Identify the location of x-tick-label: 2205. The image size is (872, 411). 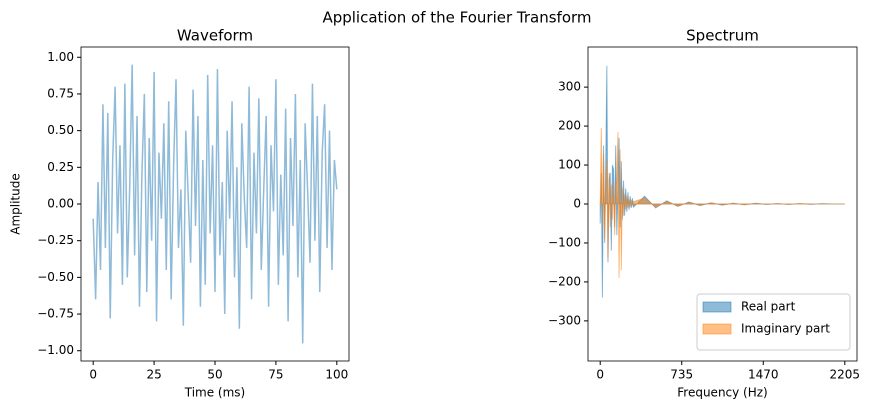
(845, 375).